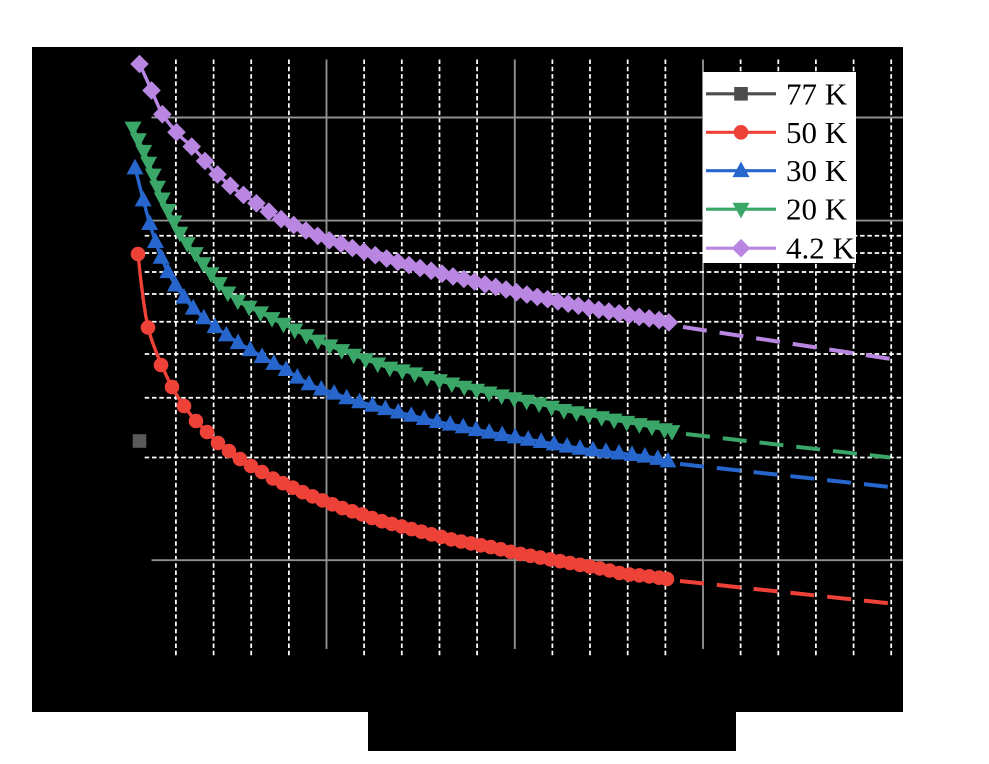  Describe the element at coordinates (817, 132) in the screenshot. I see `svg-text: 50 K` at that location.